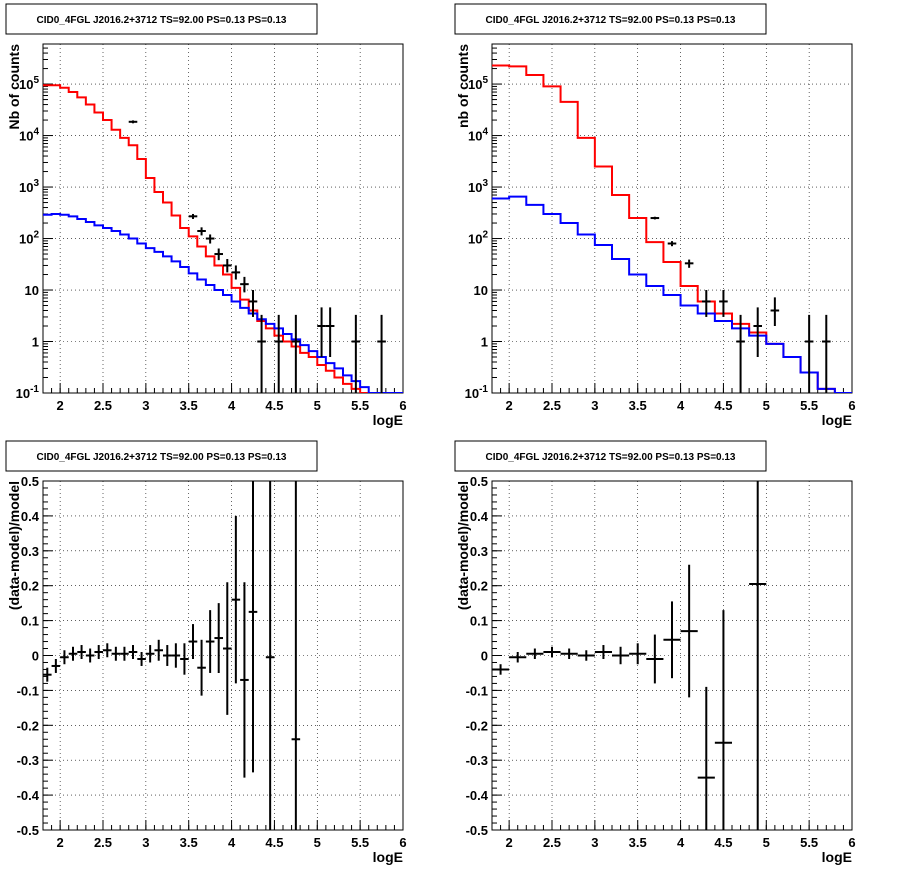 The height and width of the screenshot is (875, 898). Describe the element at coordinates (35, 342) in the screenshot. I see `y-tick-label: 1` at that location.